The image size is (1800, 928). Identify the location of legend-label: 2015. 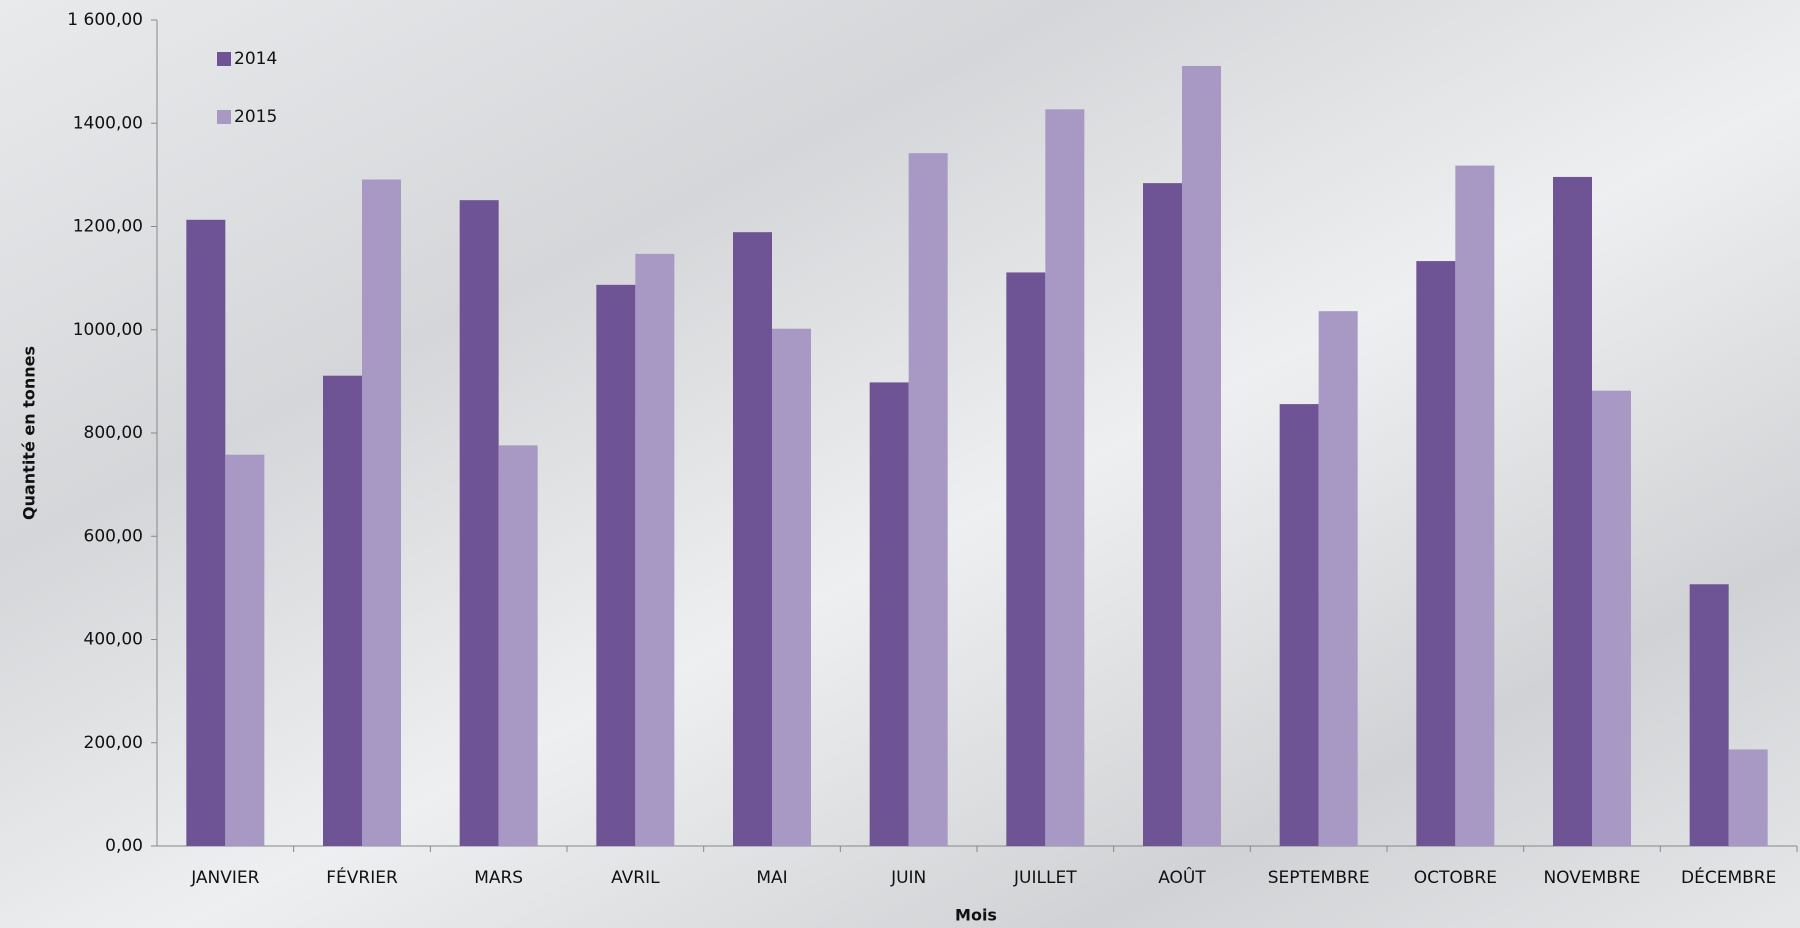
(255, 117).